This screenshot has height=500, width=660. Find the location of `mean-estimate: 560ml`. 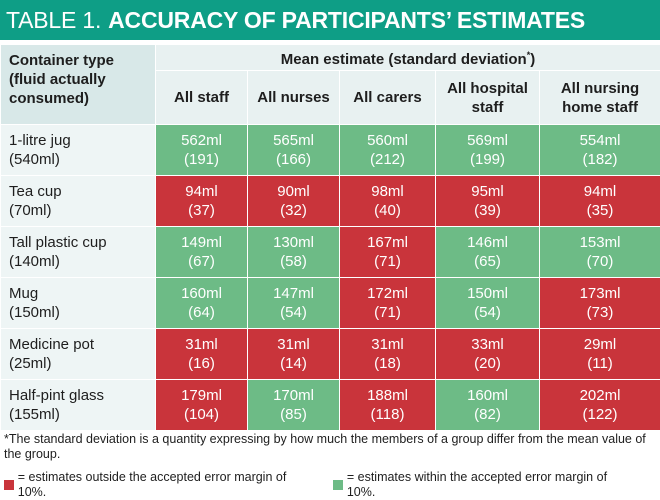

mean-estimate: 560ml is located at coordinates (387, 140).